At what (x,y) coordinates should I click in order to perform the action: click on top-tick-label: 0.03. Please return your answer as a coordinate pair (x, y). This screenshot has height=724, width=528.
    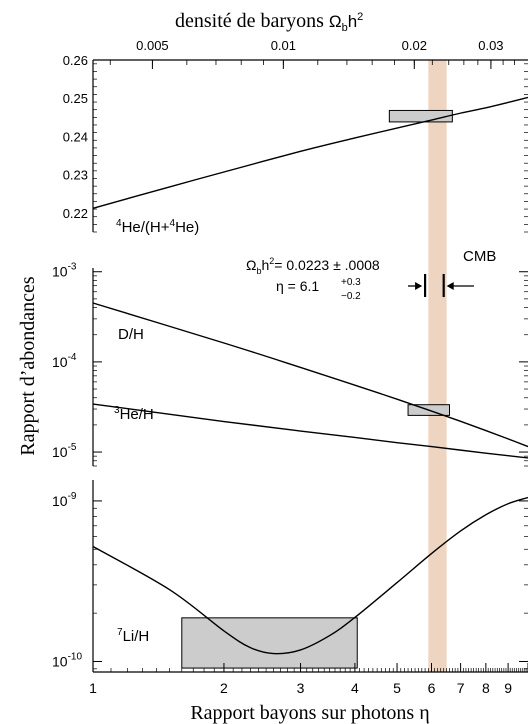
    Looking at the image, I should click on (490, 45).